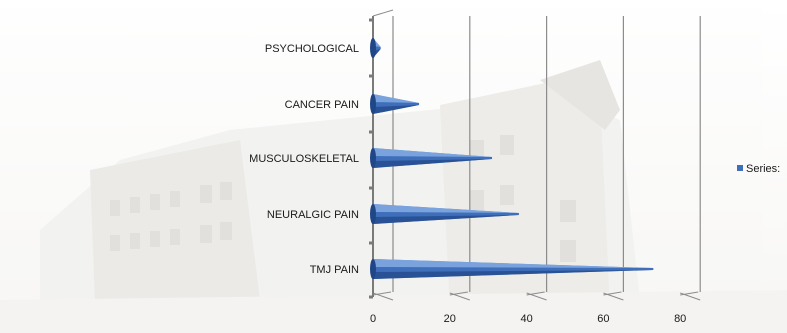 The image size is (787, 333). I want to click on x-tick-label-60: 60, so click(603, 319).